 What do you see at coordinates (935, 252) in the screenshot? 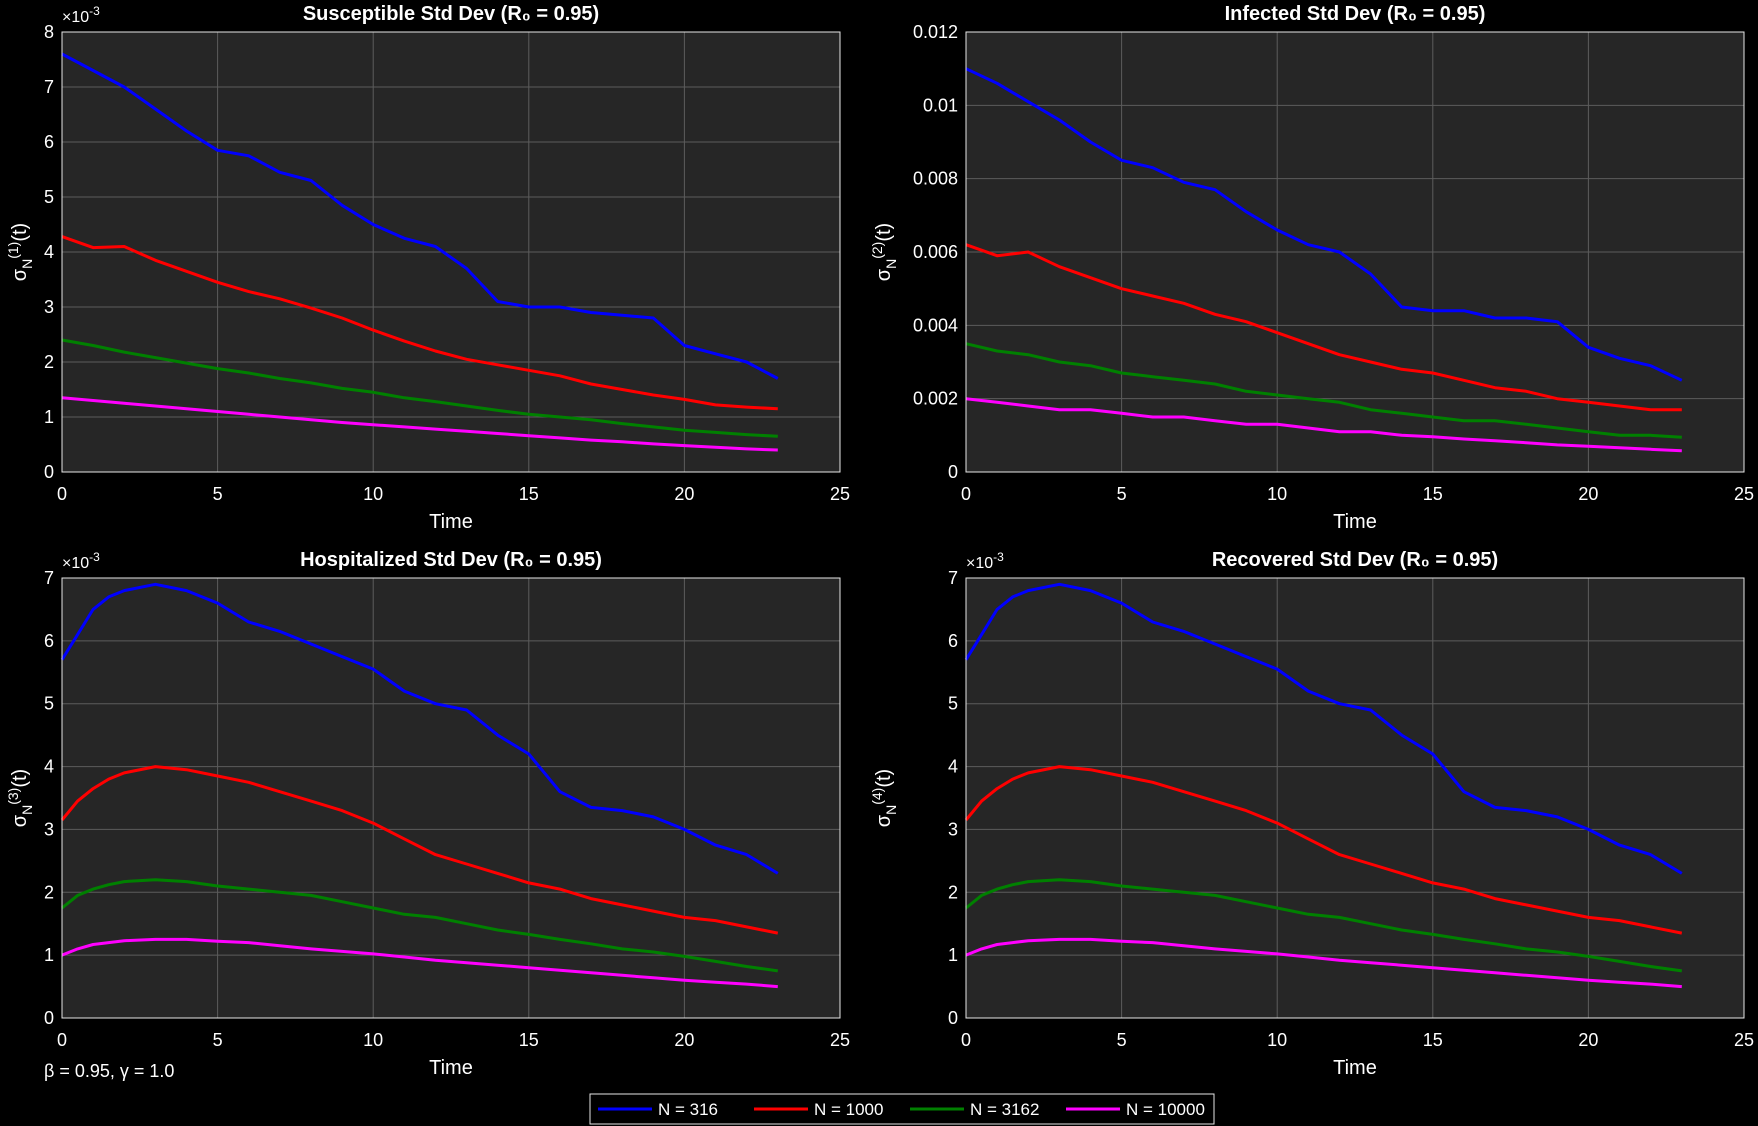
I see `y-tick-label: 0.006` at bounding box center [935, 252].